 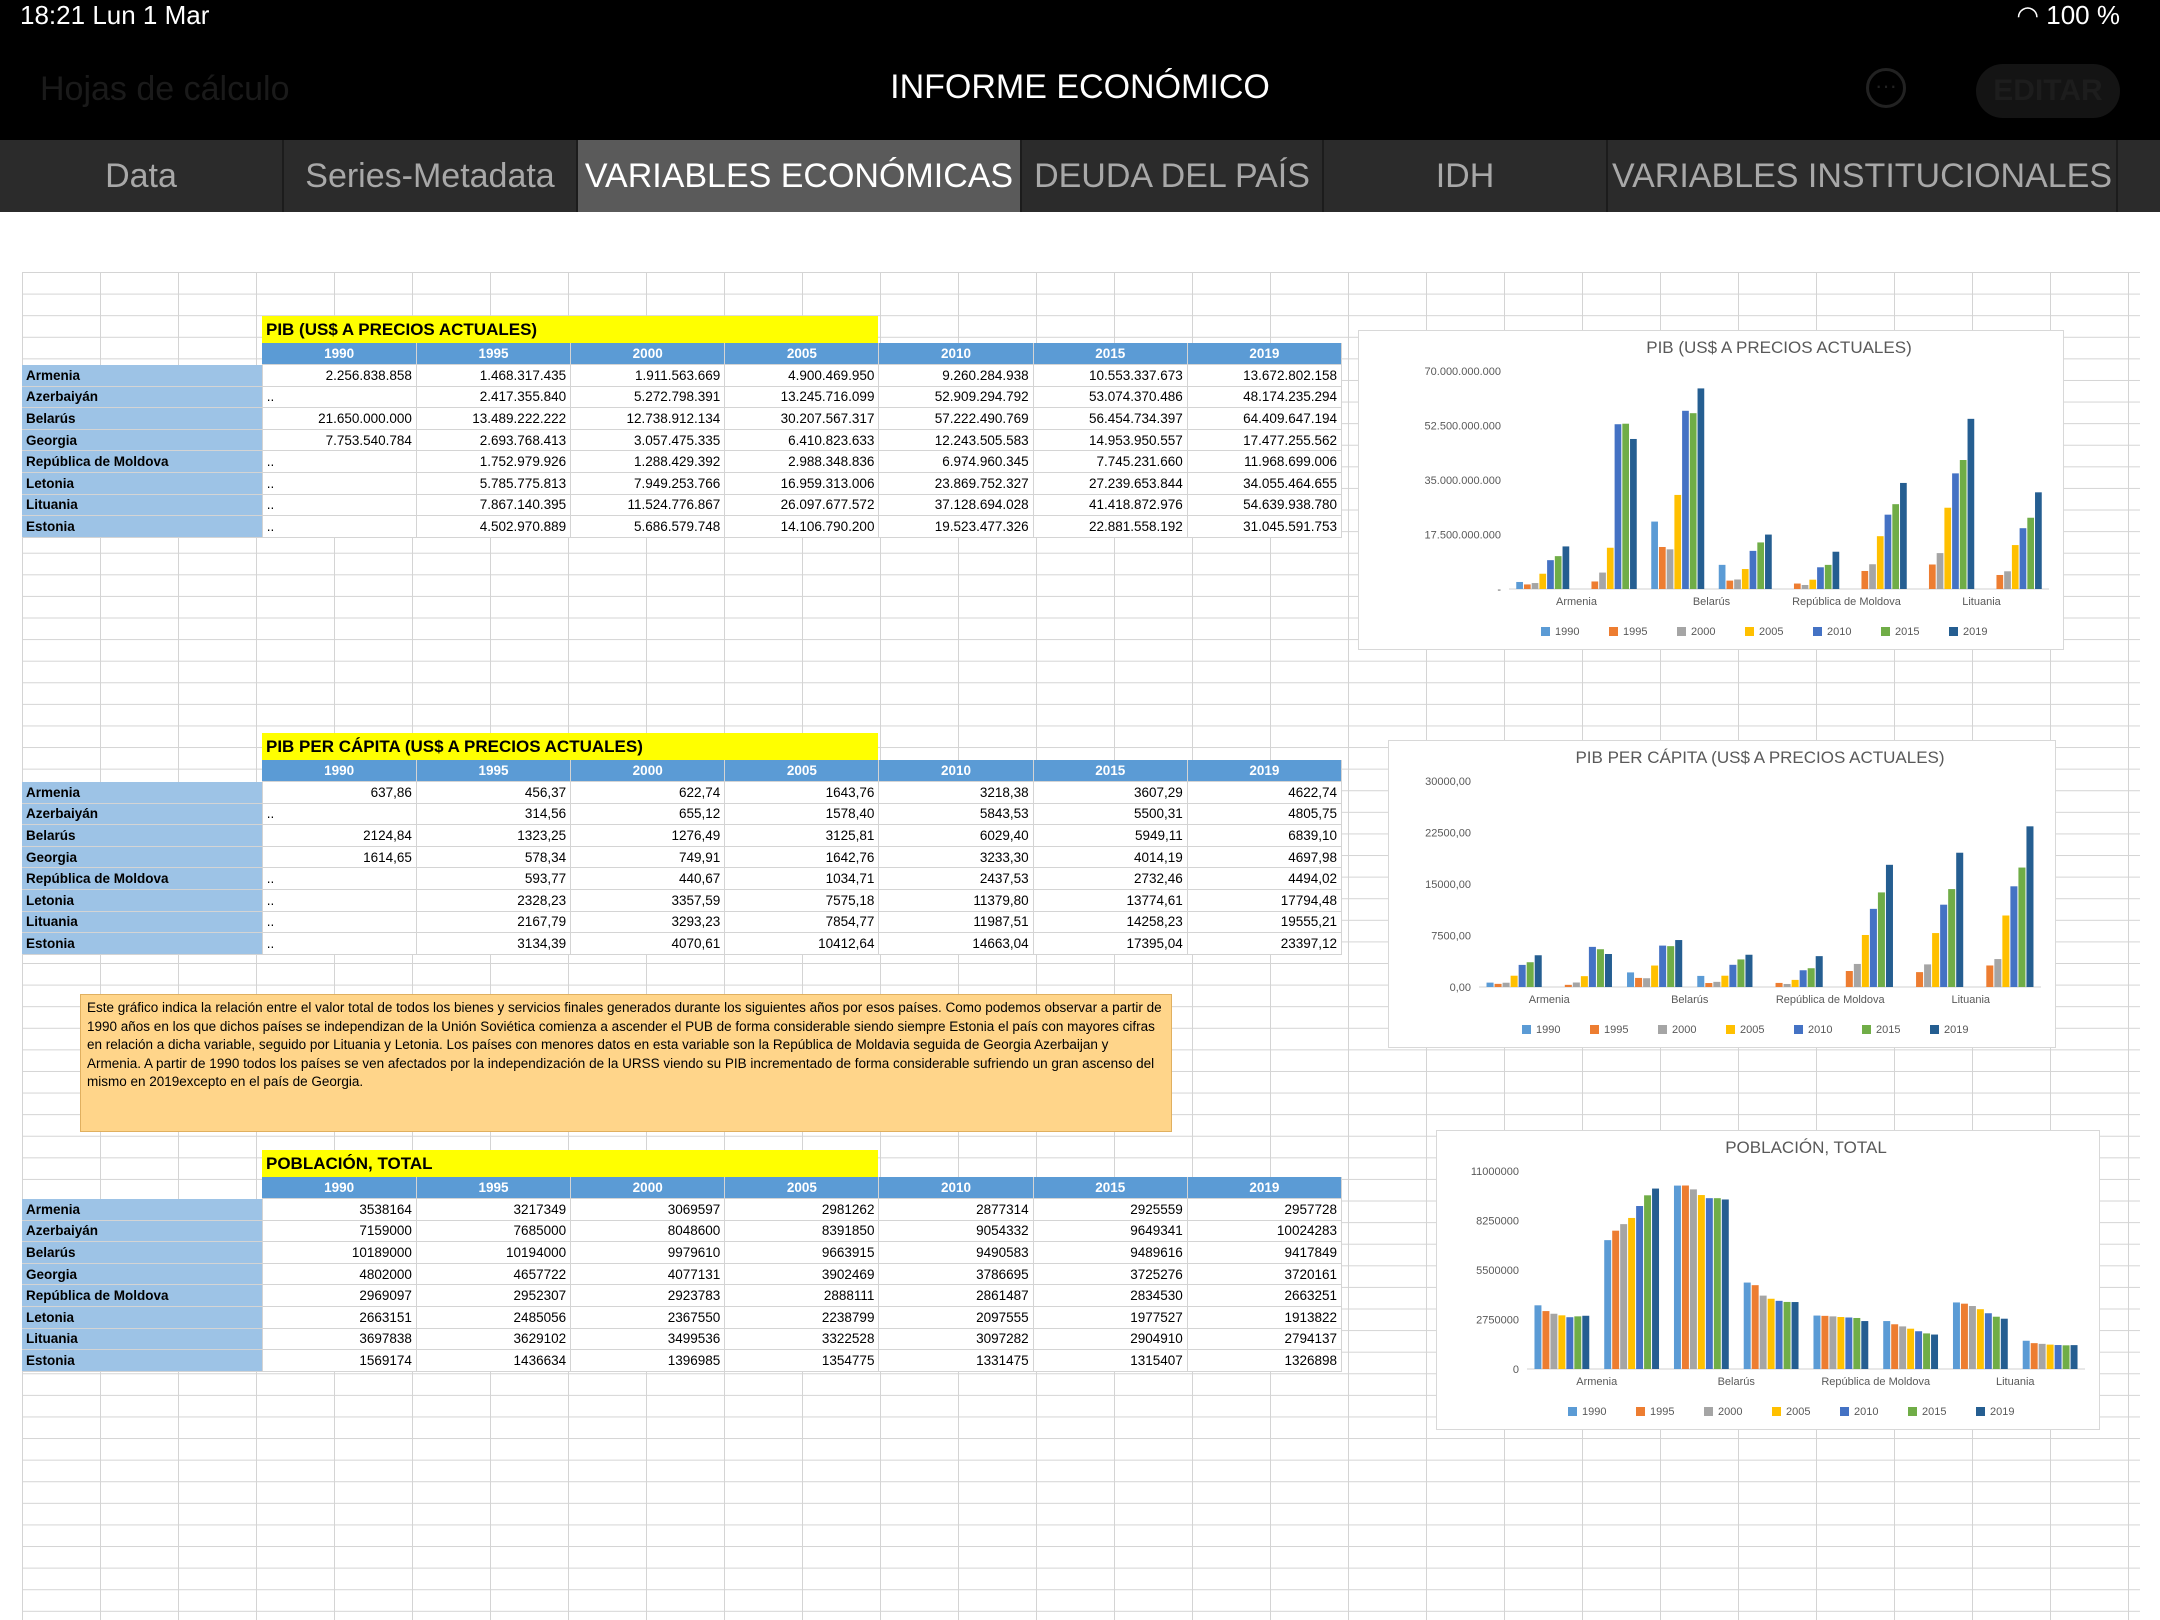 I want to click on value-cell: 4070,61, so click(x=648, y=943).